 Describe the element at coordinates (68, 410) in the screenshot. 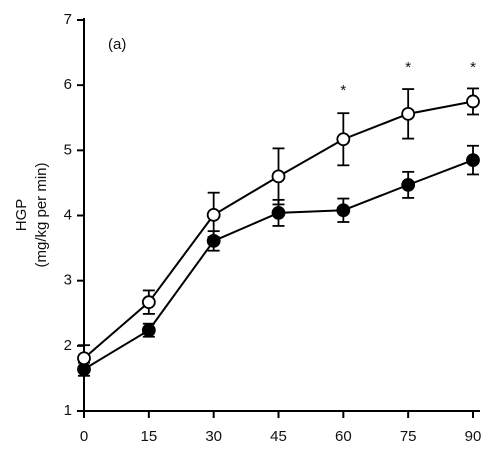

I see `y-tick-label: 1` at that location.